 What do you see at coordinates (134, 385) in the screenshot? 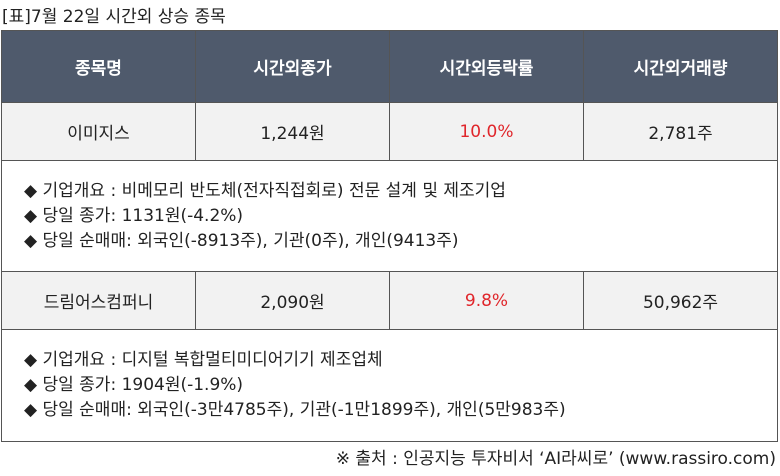
I see `detail-line: ◆ 당일 종가: 1904원(-1.9%)` at bounding box center [134, 385].